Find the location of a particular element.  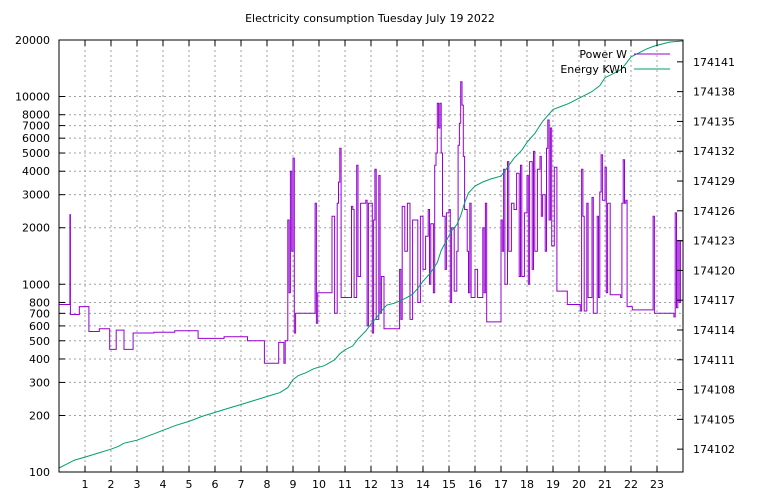

y2-tick-label: 174132 is located at coordinates (714, 151).